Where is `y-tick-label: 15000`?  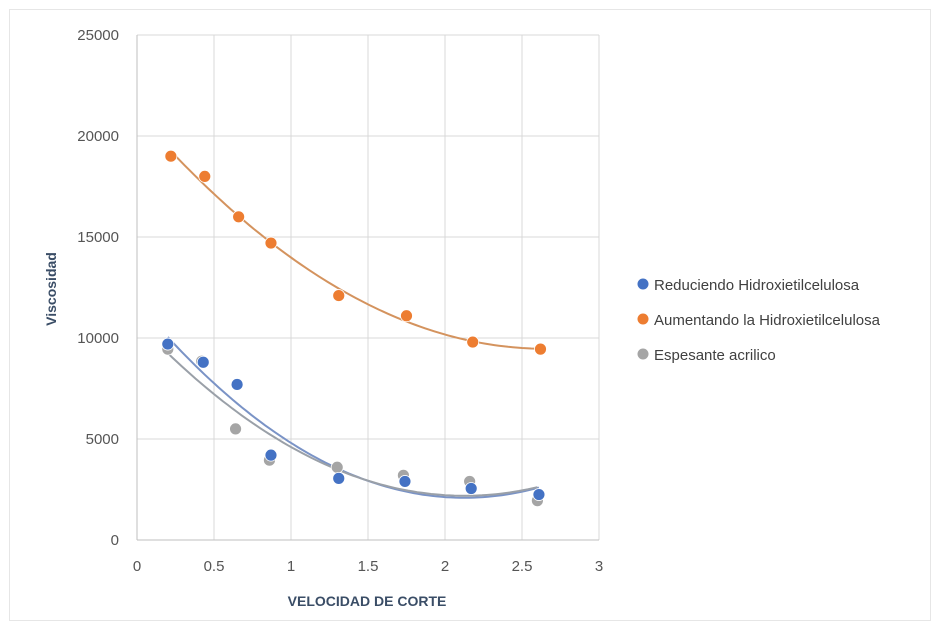
y-tick-label: 15000 is located at coordinates (98, 237).